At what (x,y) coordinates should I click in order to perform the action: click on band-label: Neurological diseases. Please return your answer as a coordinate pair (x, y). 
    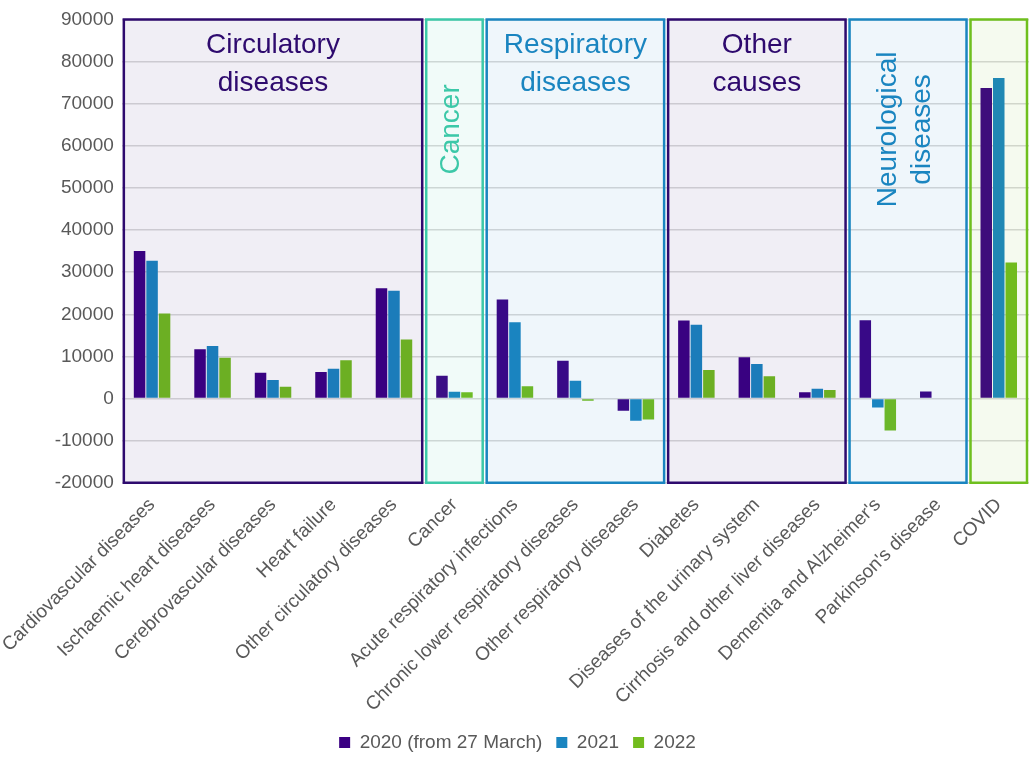
    Looking at the image, I should click on (903, 129).